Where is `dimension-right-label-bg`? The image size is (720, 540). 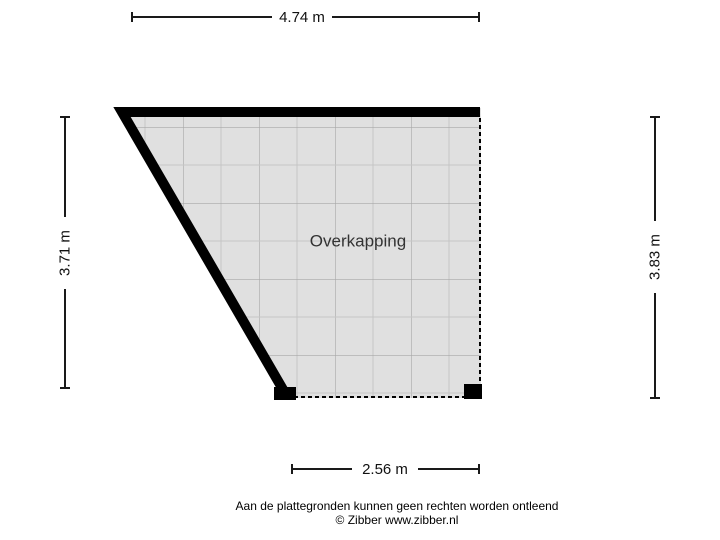 dimension-right-label-bg is located at coordinates (655, 257).